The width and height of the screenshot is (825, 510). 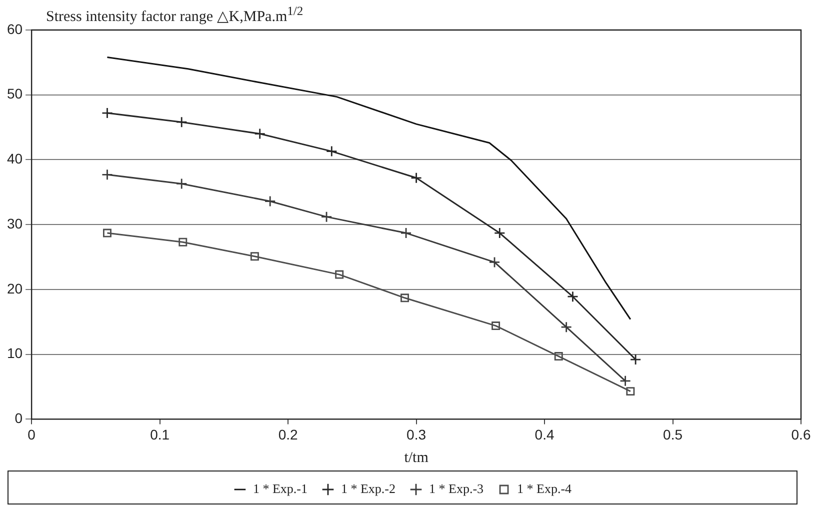 I want to click on y-tick-label: 10, so click(x=14, y=353).